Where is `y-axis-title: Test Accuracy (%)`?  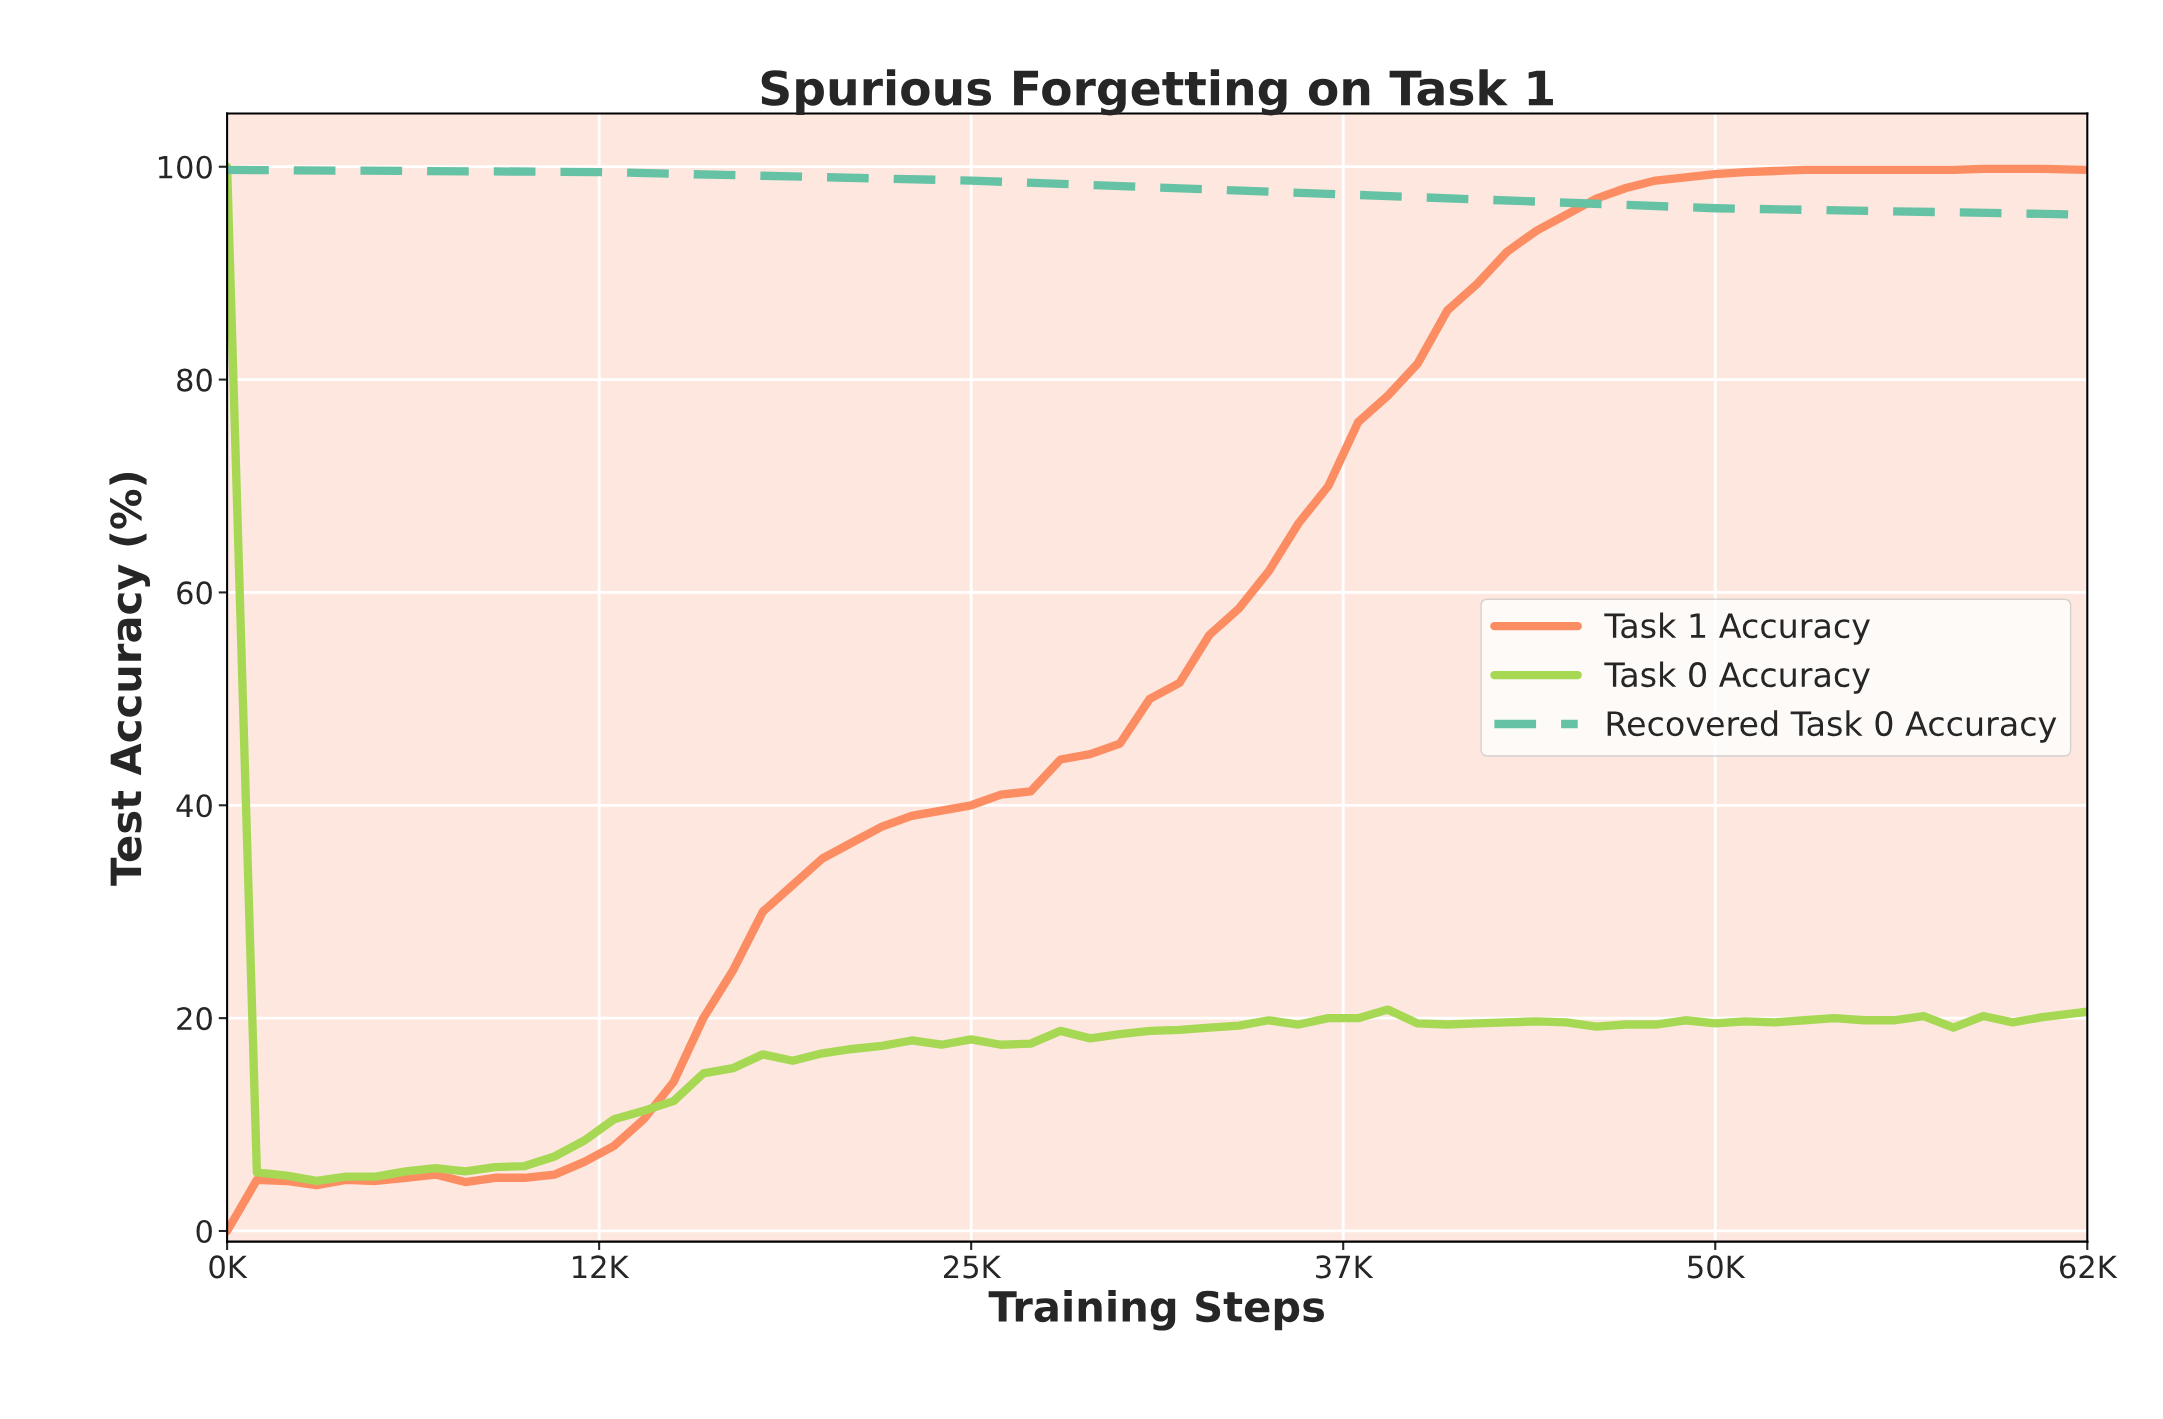 y-axis-title: Test Accuracy (%) is located at coordinates (130, 679).